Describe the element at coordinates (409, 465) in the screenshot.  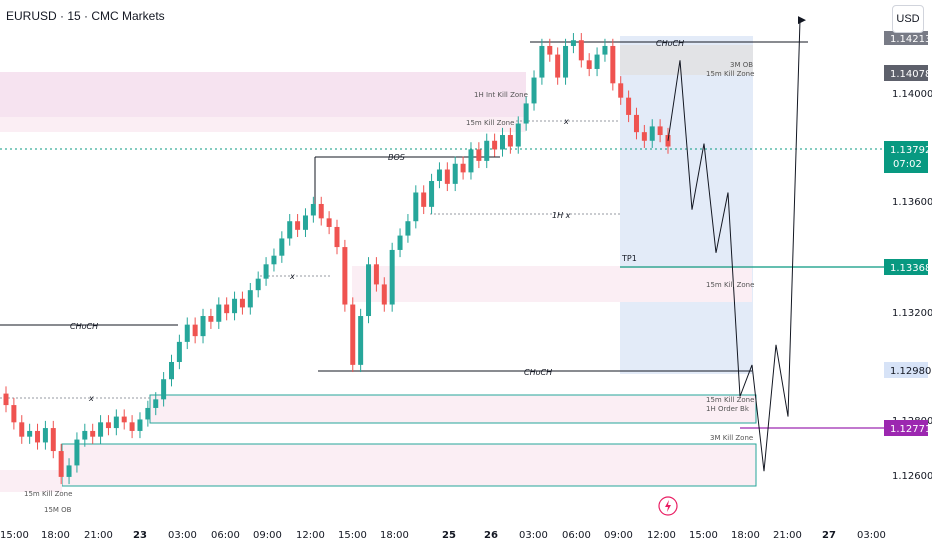
I see `zone-3m-kill-zone` at that location.